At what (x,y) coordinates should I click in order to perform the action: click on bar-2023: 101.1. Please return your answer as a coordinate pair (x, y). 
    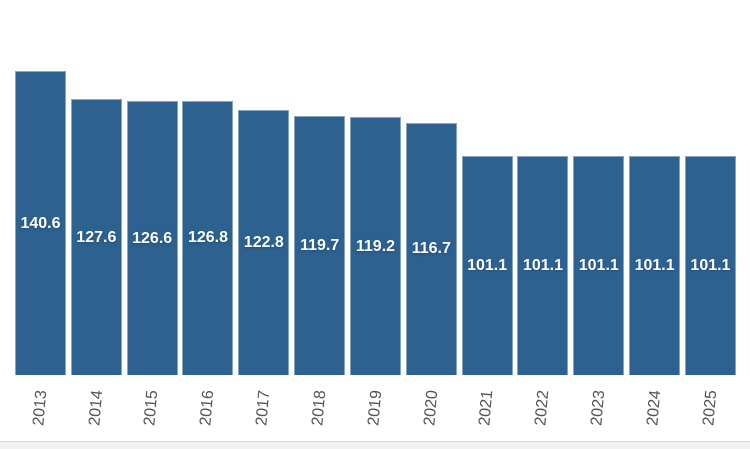
    Looking at the image, I should click on (599, 265).